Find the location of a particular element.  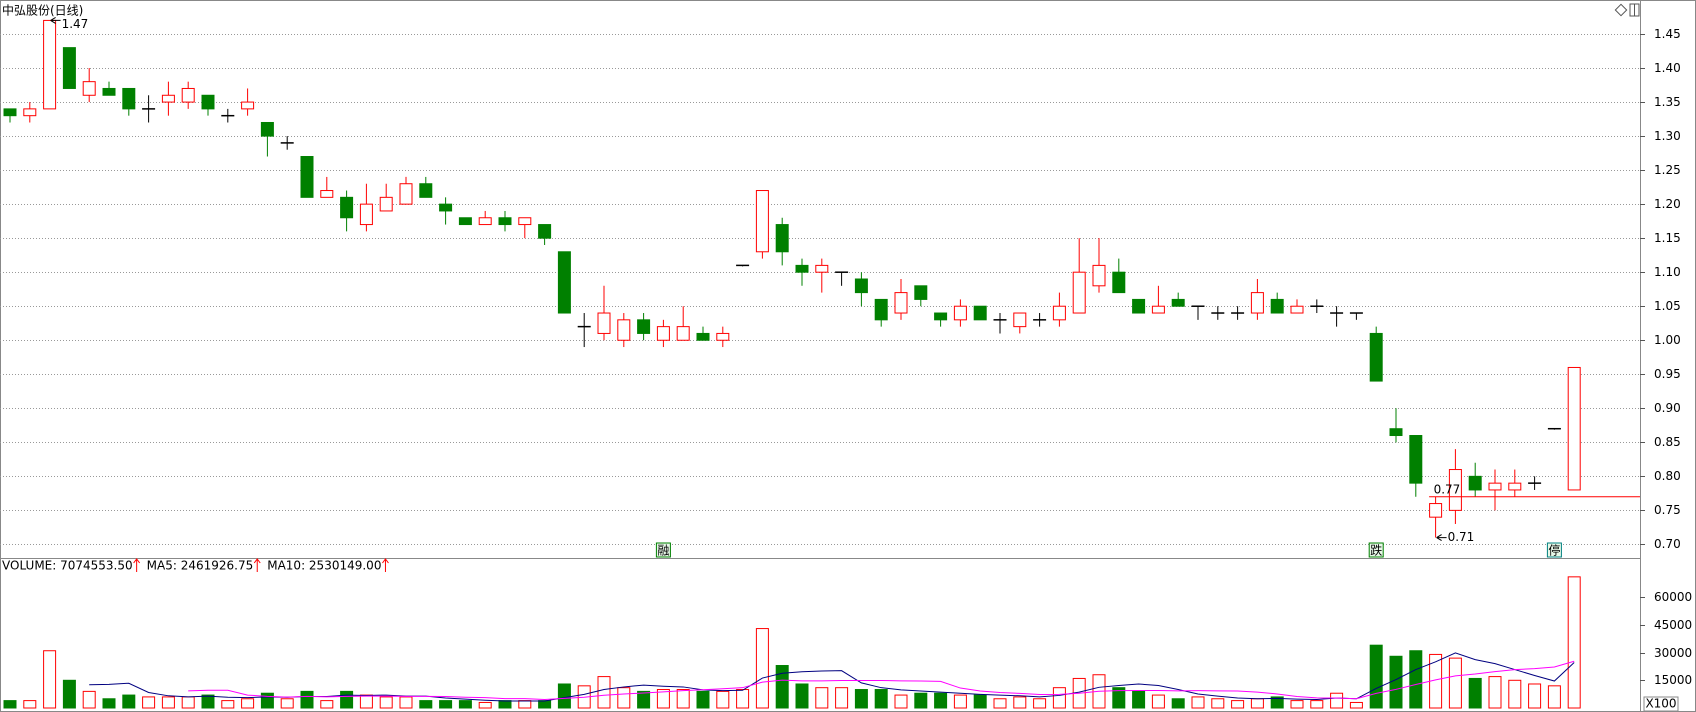

chart-title: 中弘股份(日线) is located at coordinates (42, 10).